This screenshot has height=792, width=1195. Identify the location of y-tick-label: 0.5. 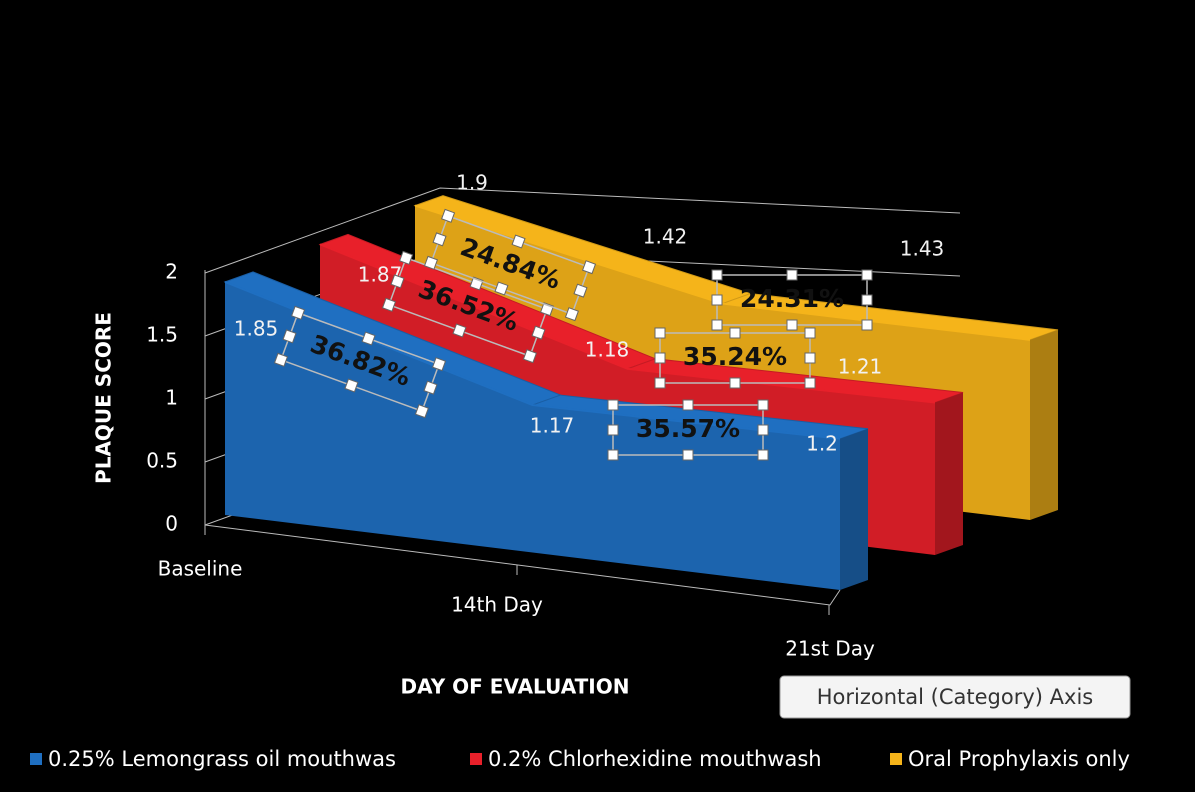
(162, 461).